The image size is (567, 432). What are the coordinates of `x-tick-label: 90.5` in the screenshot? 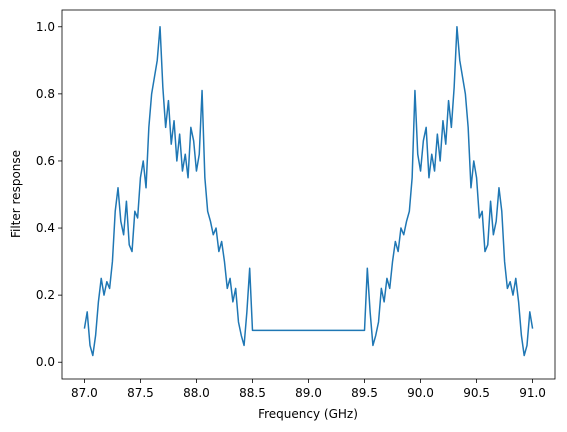 It's located at (476, 393).